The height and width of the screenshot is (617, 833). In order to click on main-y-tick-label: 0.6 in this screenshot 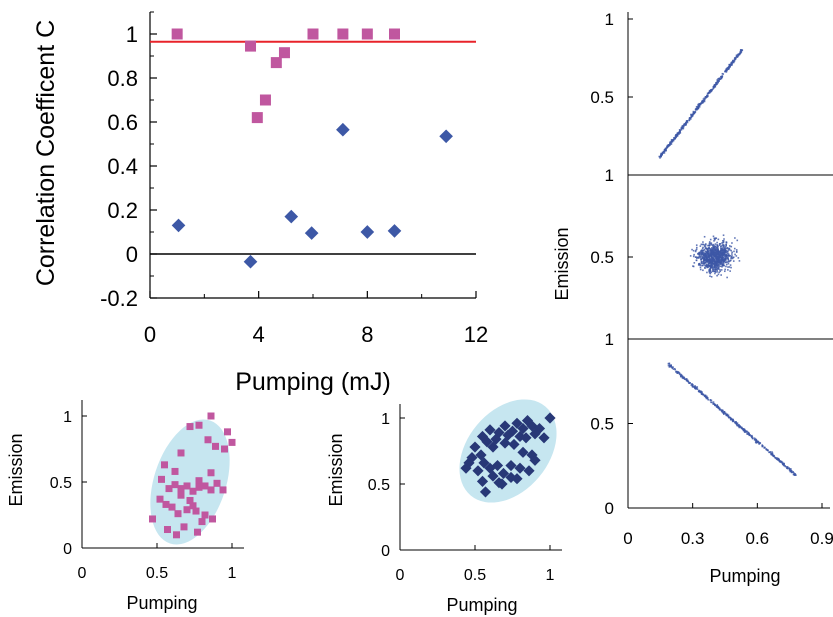, I will do `click(122, 122)`.